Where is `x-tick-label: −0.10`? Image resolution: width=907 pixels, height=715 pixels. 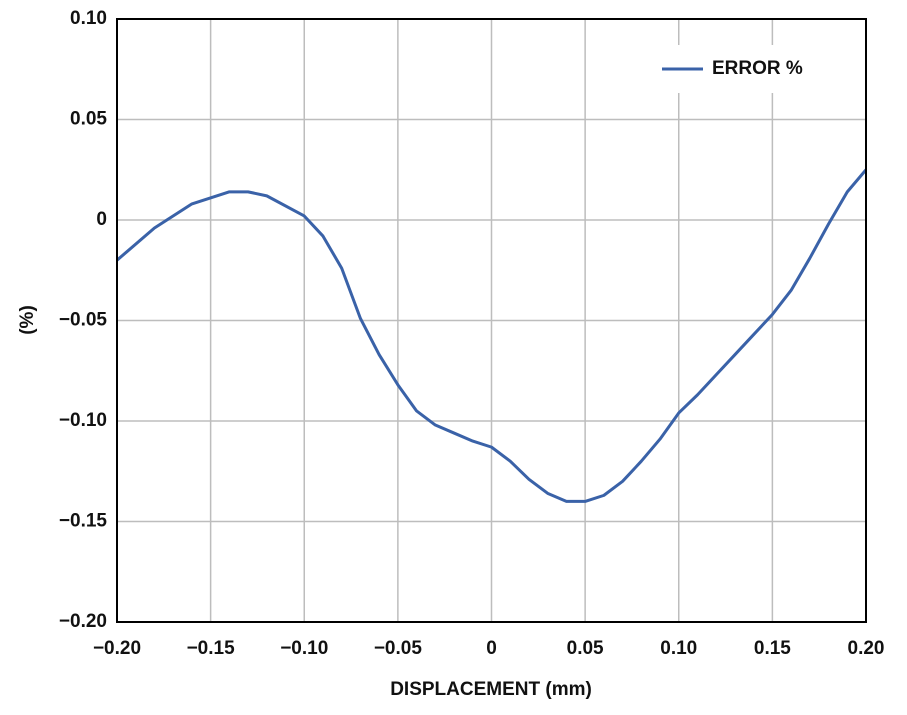 x-tick-label: −0.10 is located at coordinates (304, 648).